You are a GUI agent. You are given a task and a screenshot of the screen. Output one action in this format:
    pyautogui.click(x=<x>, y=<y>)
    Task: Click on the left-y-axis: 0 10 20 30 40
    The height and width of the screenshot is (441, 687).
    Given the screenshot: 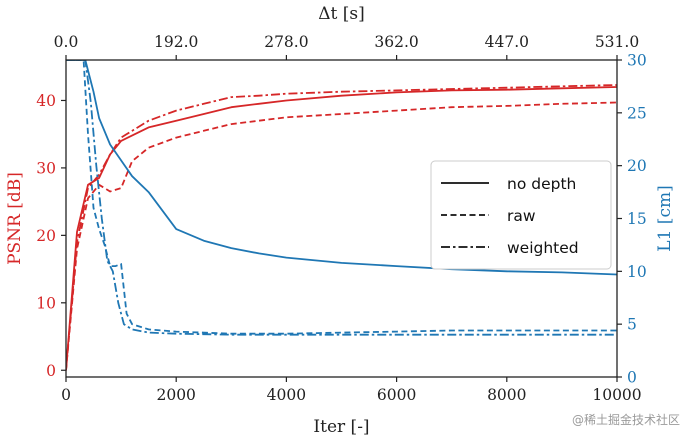 What is the action you would take?
    pyautogui.click(x=51, y=236)
    